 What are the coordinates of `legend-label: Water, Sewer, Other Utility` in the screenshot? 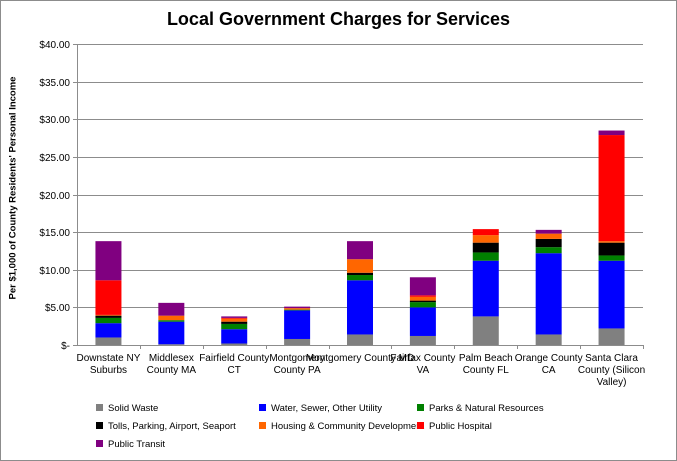 It's located at (327, 408).